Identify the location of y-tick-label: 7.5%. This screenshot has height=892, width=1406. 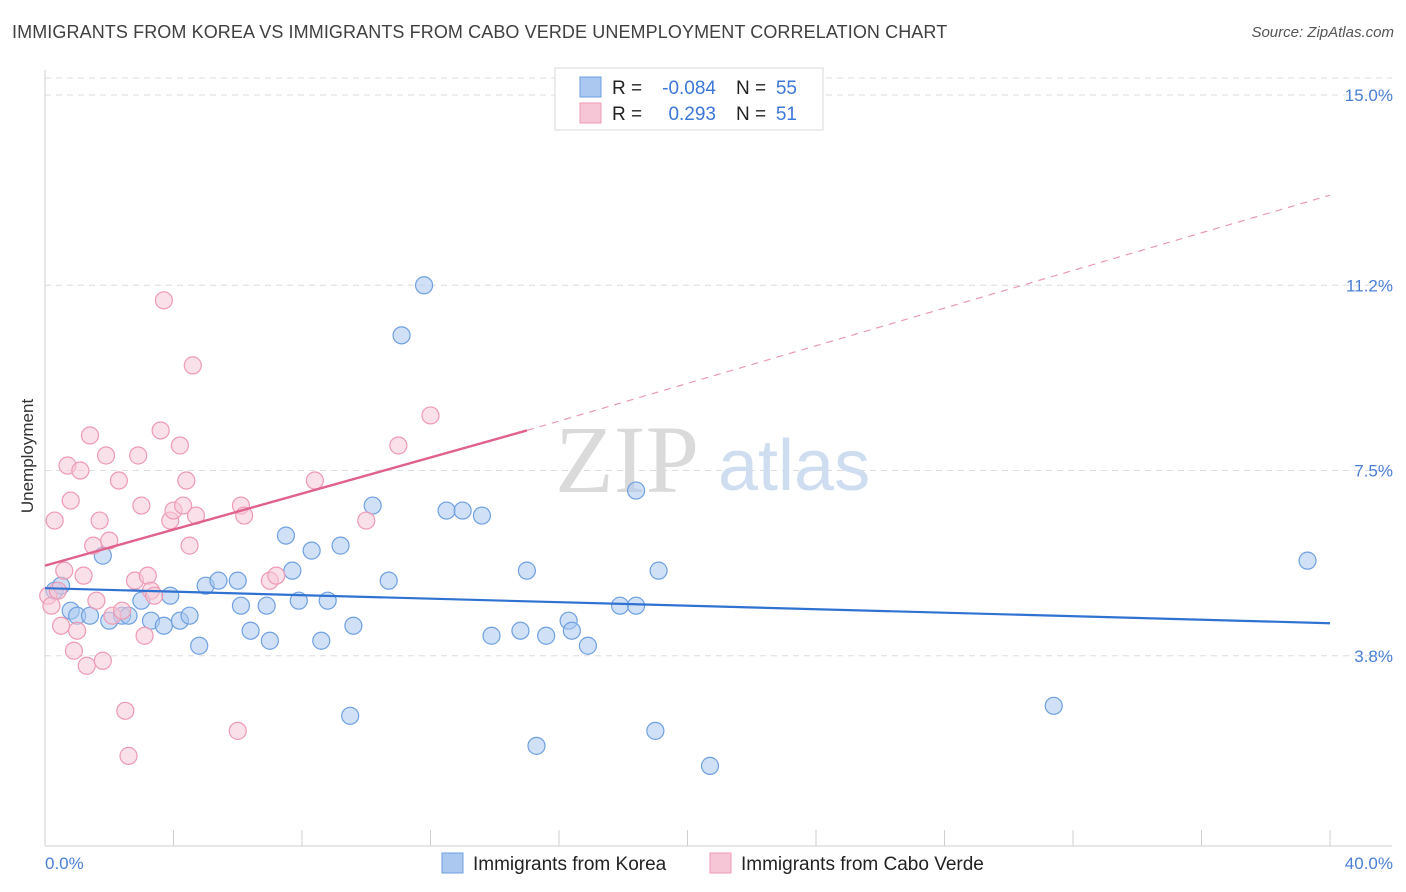
(1373, 471).